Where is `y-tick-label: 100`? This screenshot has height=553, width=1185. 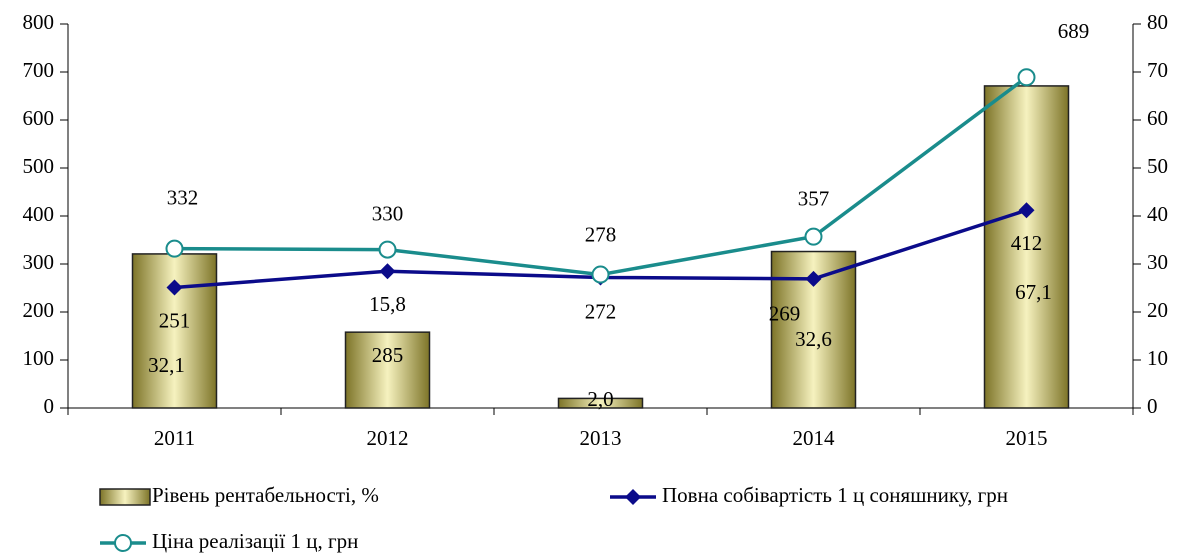
y-tick-label: 100 is located at coordinates (39, 358).